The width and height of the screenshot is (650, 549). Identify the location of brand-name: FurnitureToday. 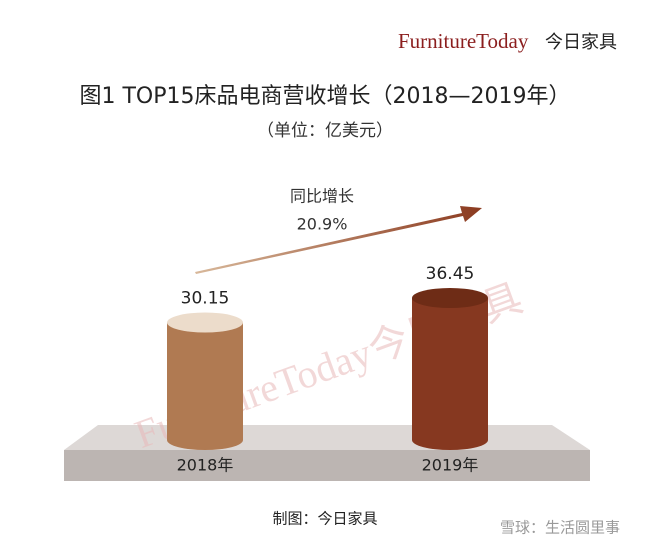
(463, 41).